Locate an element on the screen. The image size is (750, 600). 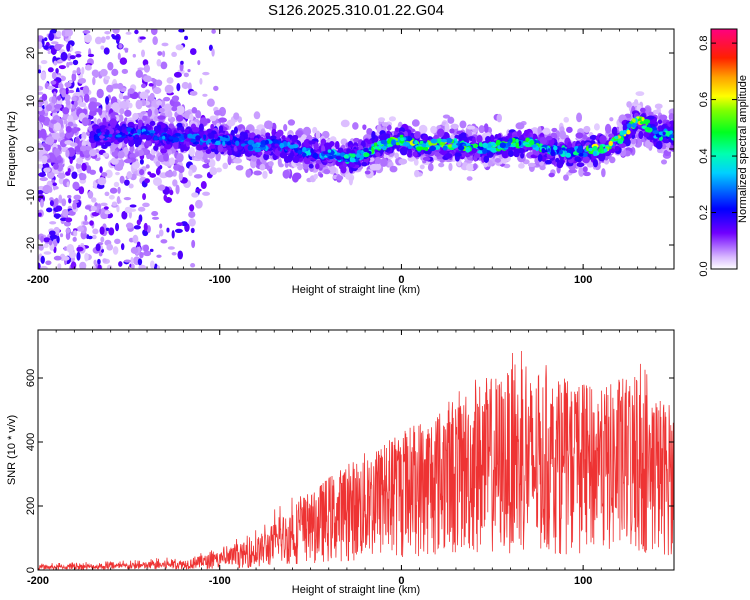
x-tick-label: -200 is located at coordinates (38, 280).